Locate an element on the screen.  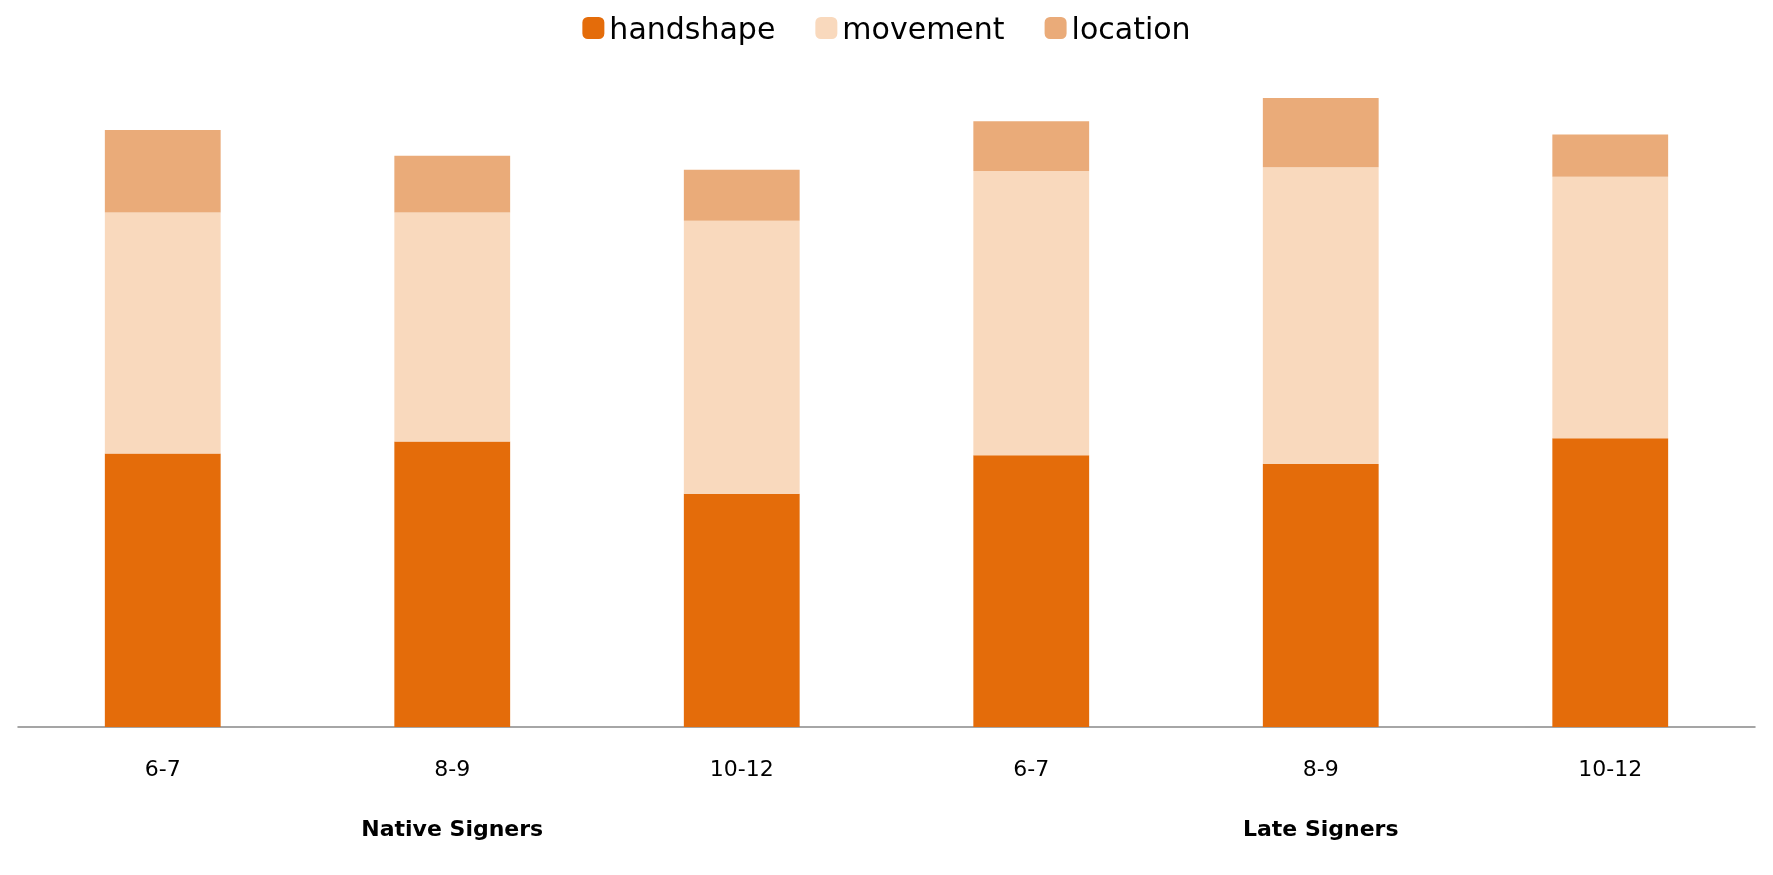
text: Late Signers is located at coordinates (1320, 828).